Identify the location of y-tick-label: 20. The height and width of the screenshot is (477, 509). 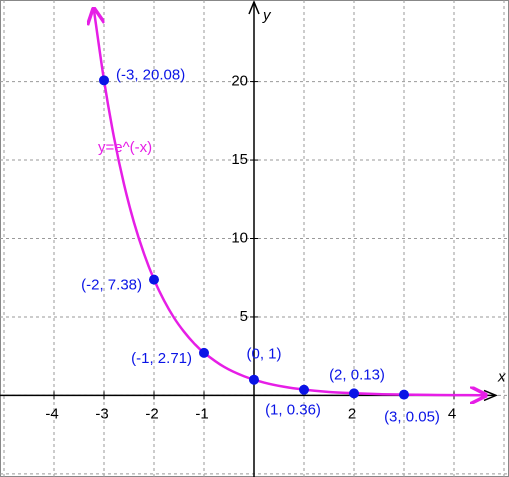
(239, 81).